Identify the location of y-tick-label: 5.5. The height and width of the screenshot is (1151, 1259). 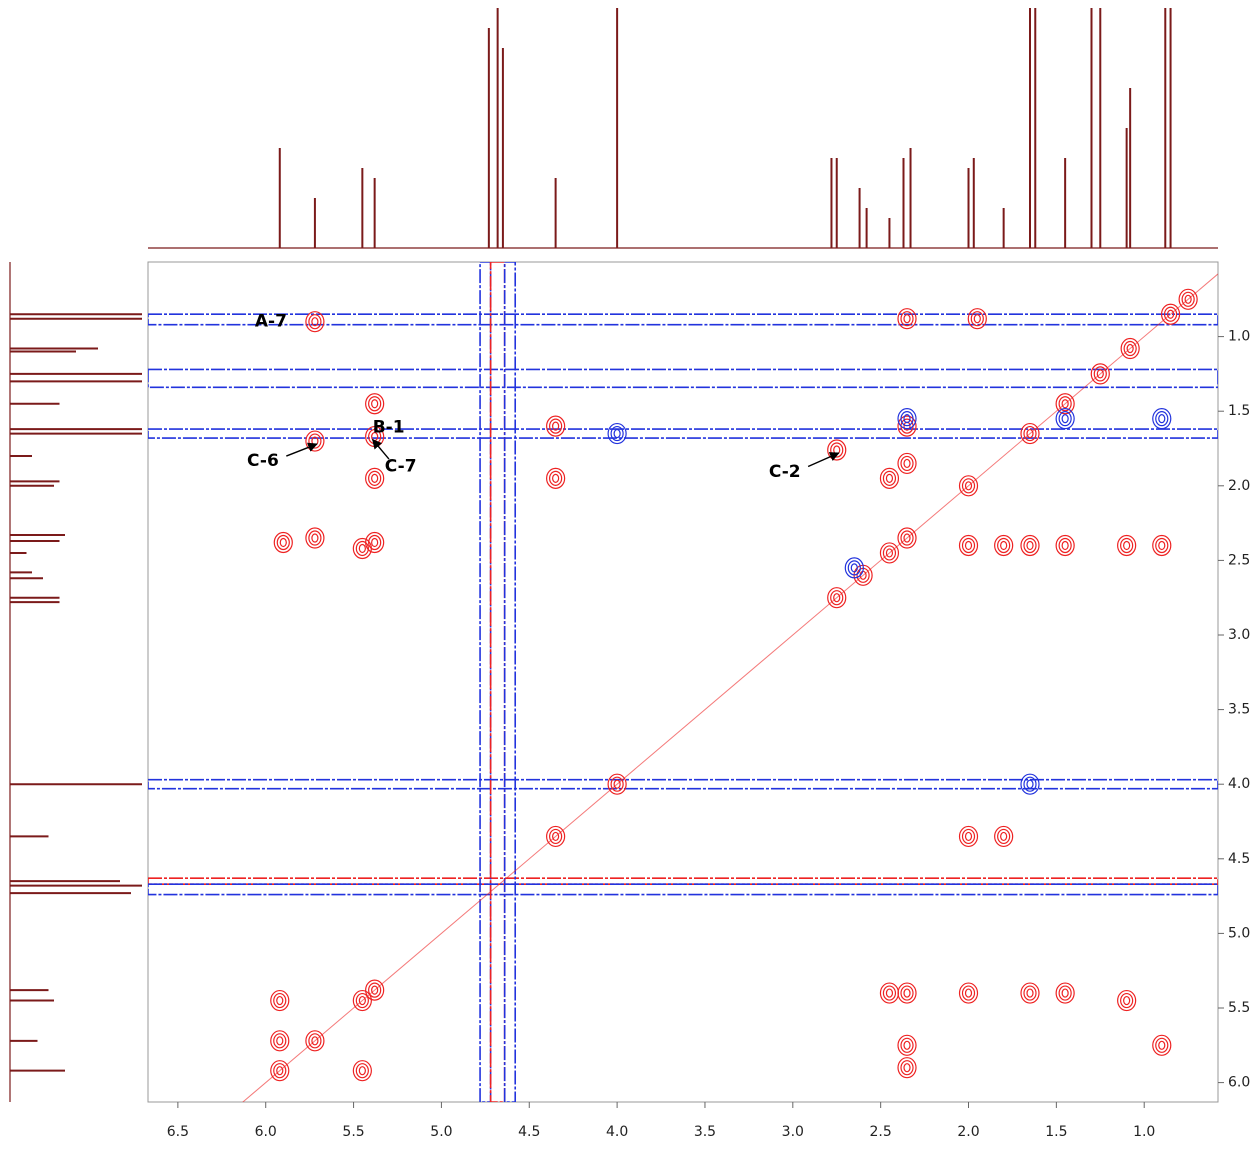
(1239, 1008).